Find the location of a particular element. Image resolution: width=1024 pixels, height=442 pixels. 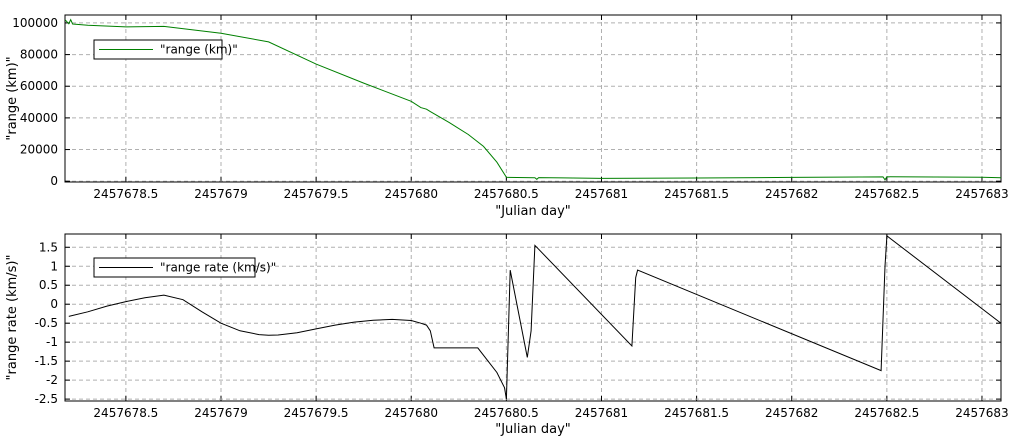

y-tick-label: 100000 is located at coordinates (35, 23).